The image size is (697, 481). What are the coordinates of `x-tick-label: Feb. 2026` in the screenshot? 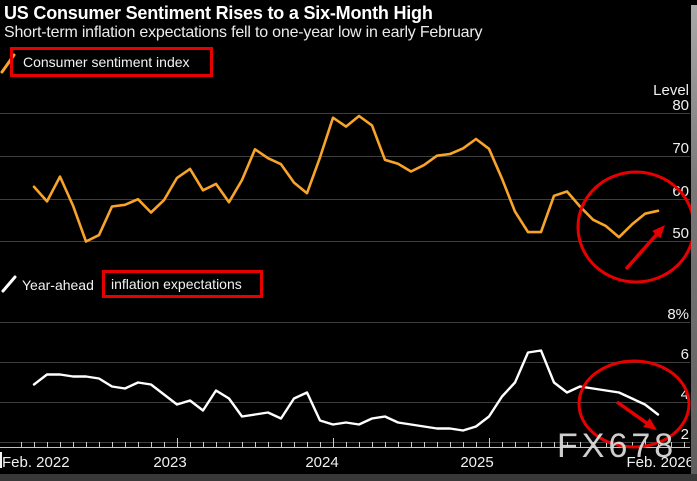 It's located at (660, 462).